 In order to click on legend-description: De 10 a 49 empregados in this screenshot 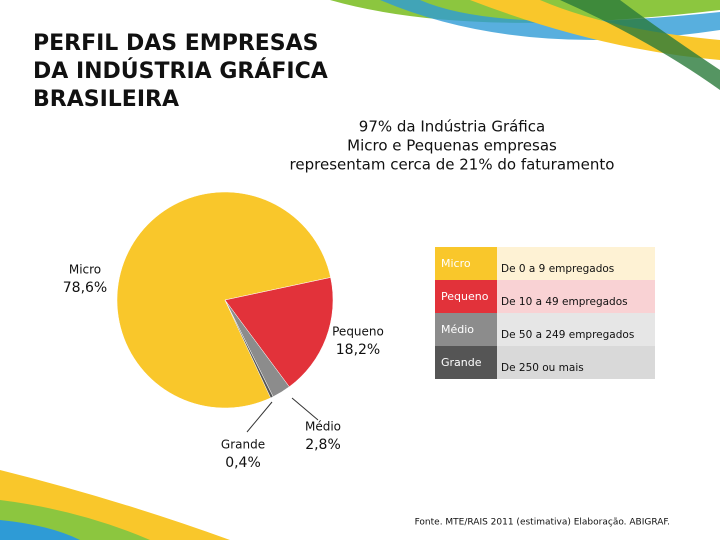, I will do `click(564, 302)`.